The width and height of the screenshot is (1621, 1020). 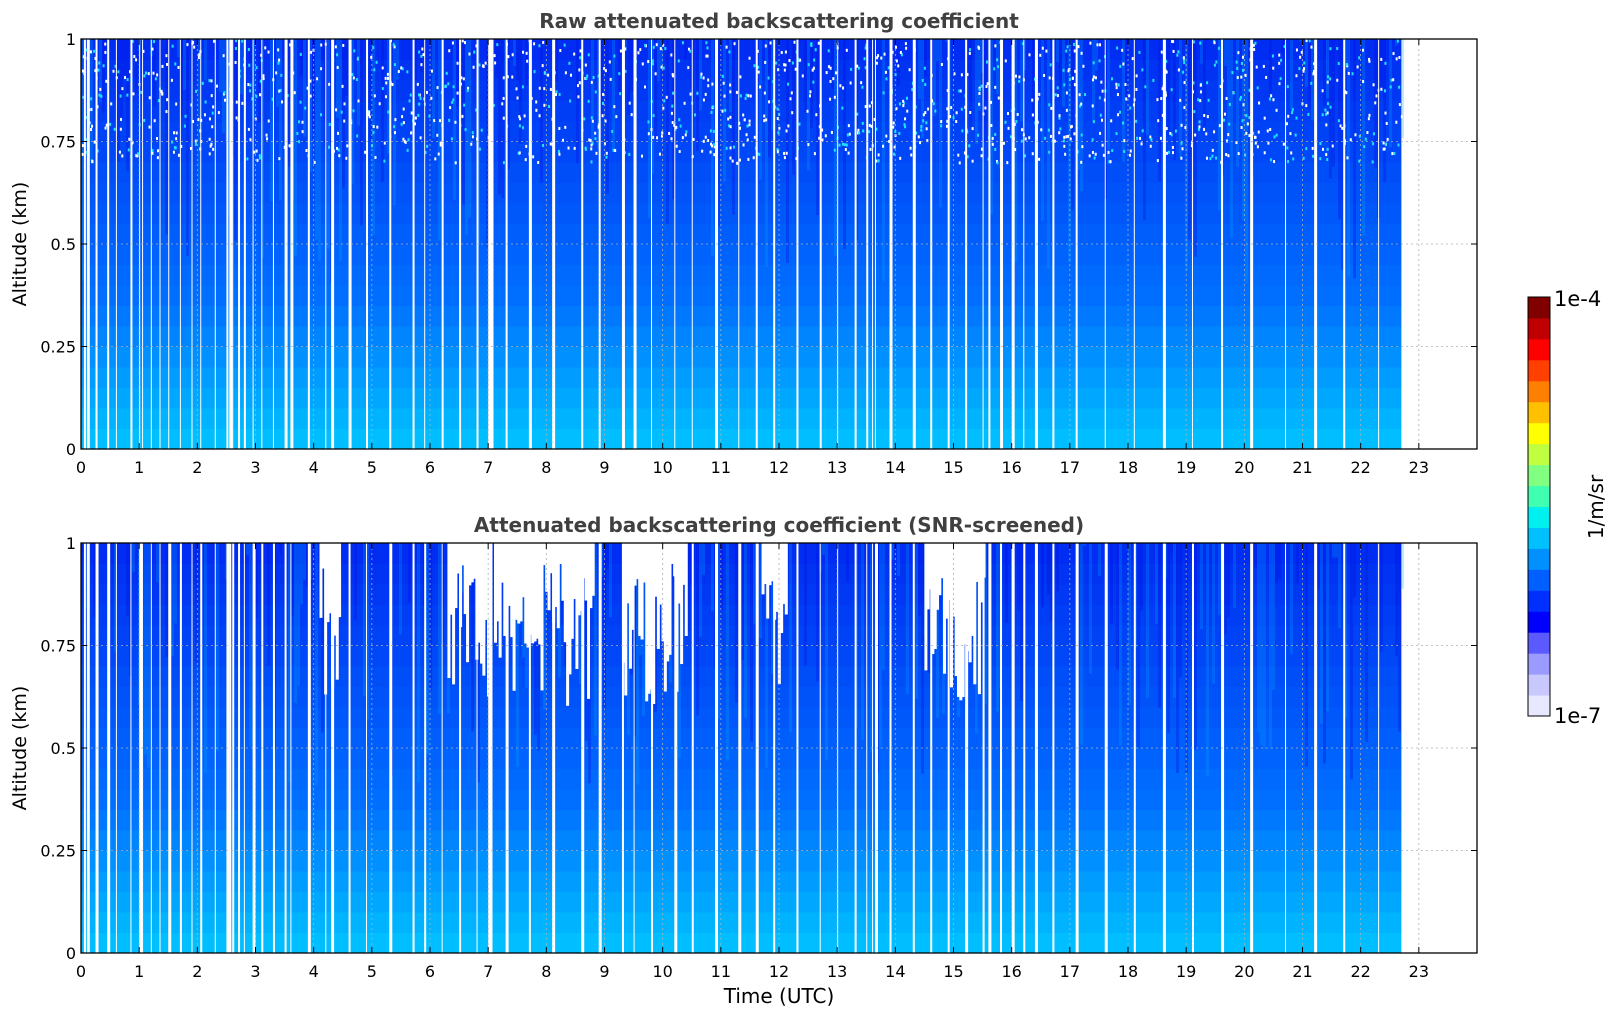 I want to click on x-tick-label: 19, so click(x=1186, y=971).